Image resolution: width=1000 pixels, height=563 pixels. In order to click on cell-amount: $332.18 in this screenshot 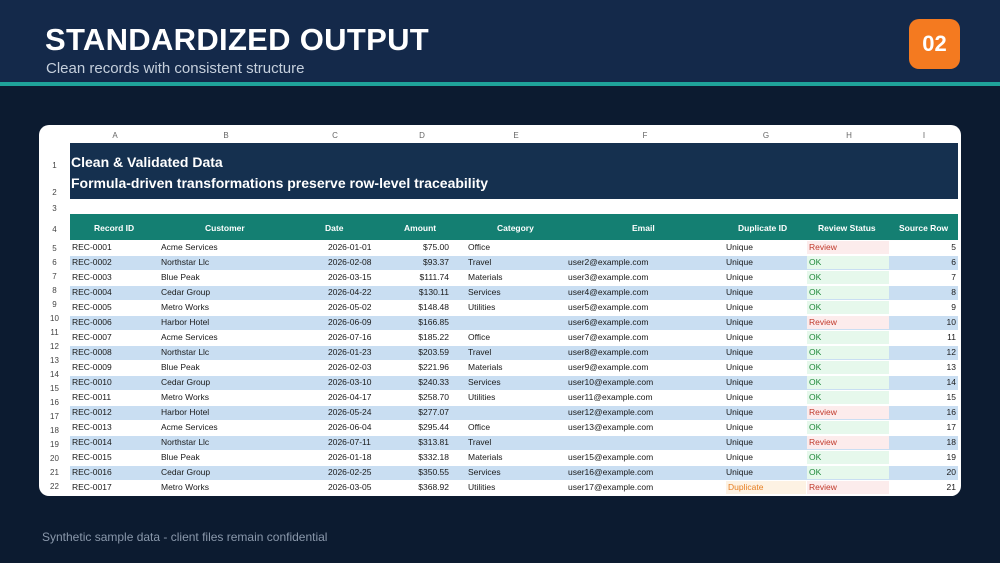, I will do `click(433, 457)`.